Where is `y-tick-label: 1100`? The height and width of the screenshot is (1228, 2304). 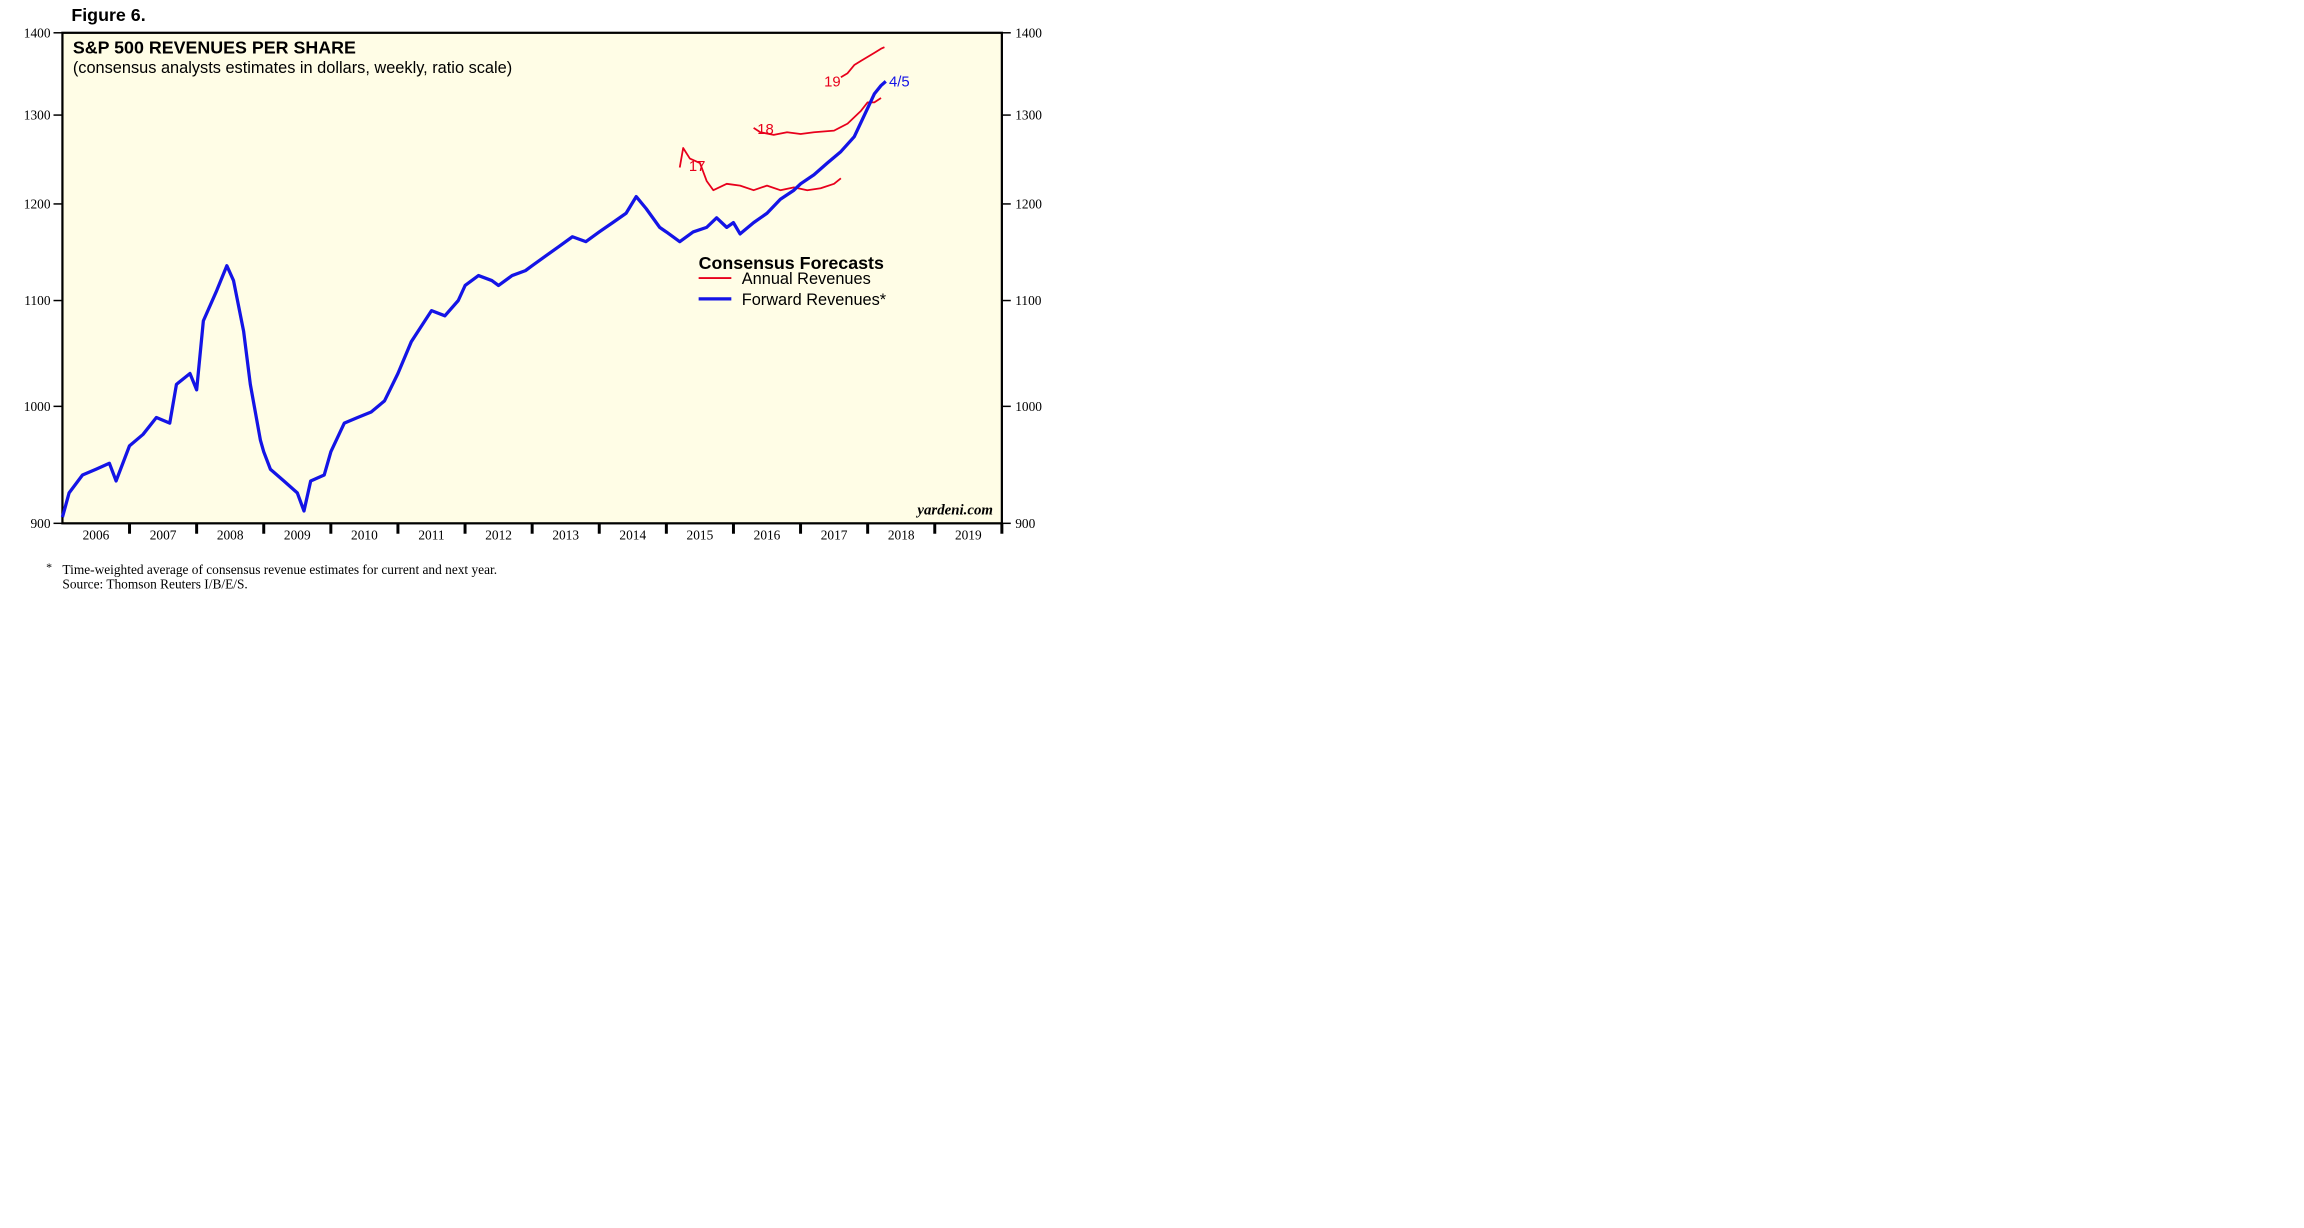
y-tick-label: 1100 is located at coordinates (37, 300).